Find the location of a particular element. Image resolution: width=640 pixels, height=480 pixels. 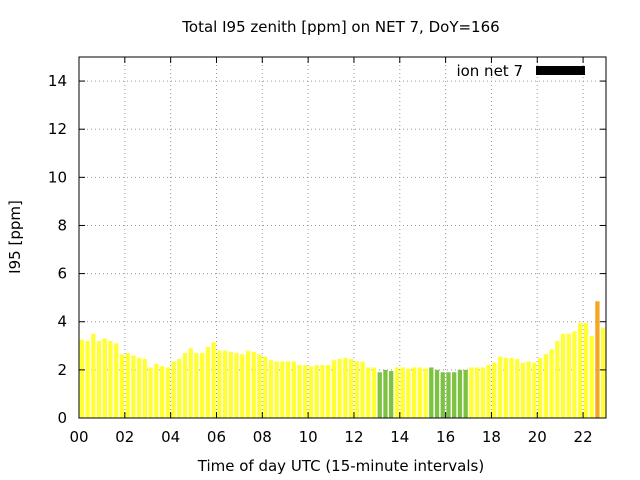

legend-swatch is located at coordinates (560, 70).